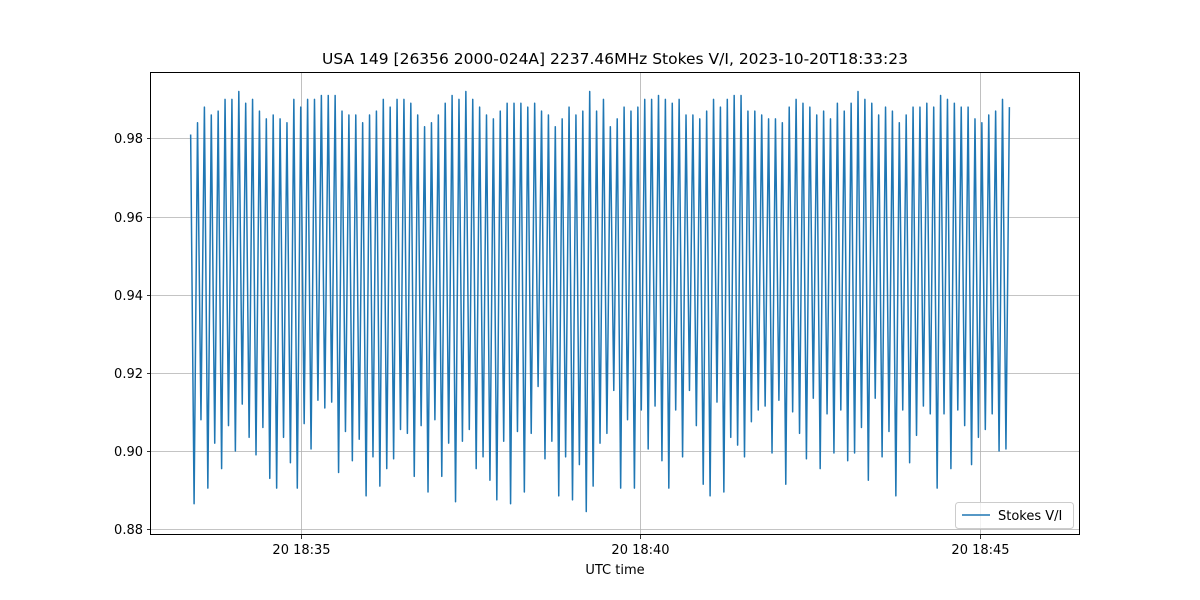 This screenshot has width=1200, height=600. I want to click on y-tick-label: 0.98, so click(128, 139).